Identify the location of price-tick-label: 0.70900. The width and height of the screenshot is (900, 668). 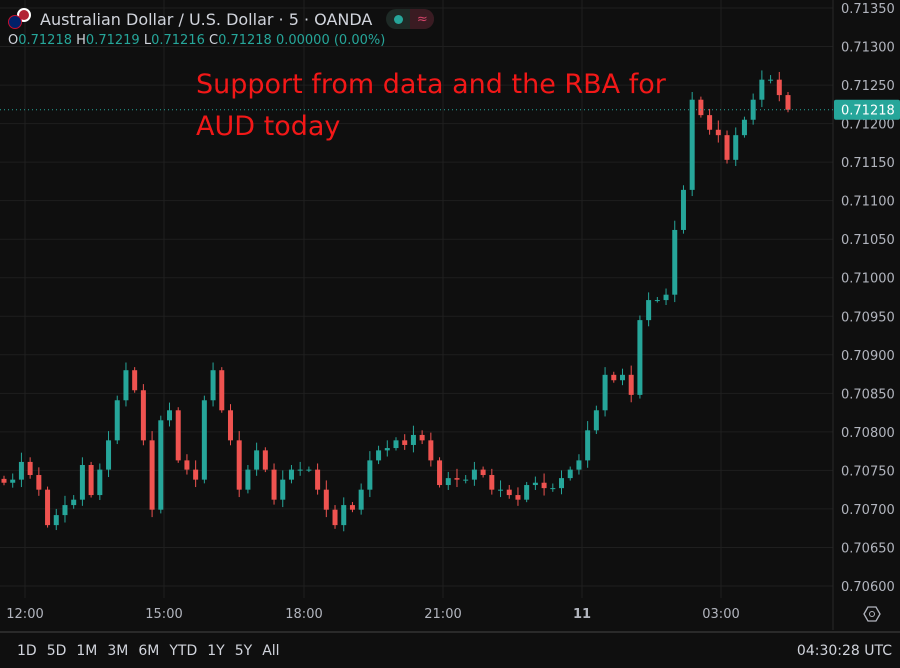
(868, 356).